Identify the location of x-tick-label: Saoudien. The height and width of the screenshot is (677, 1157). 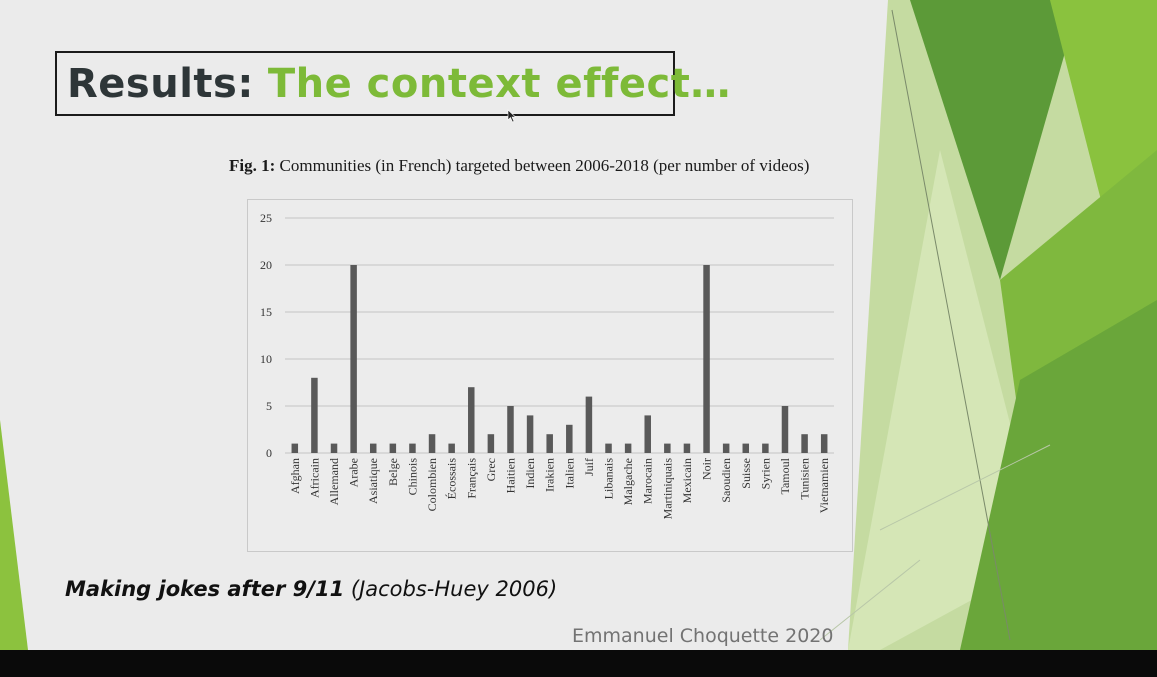
(726, 480).